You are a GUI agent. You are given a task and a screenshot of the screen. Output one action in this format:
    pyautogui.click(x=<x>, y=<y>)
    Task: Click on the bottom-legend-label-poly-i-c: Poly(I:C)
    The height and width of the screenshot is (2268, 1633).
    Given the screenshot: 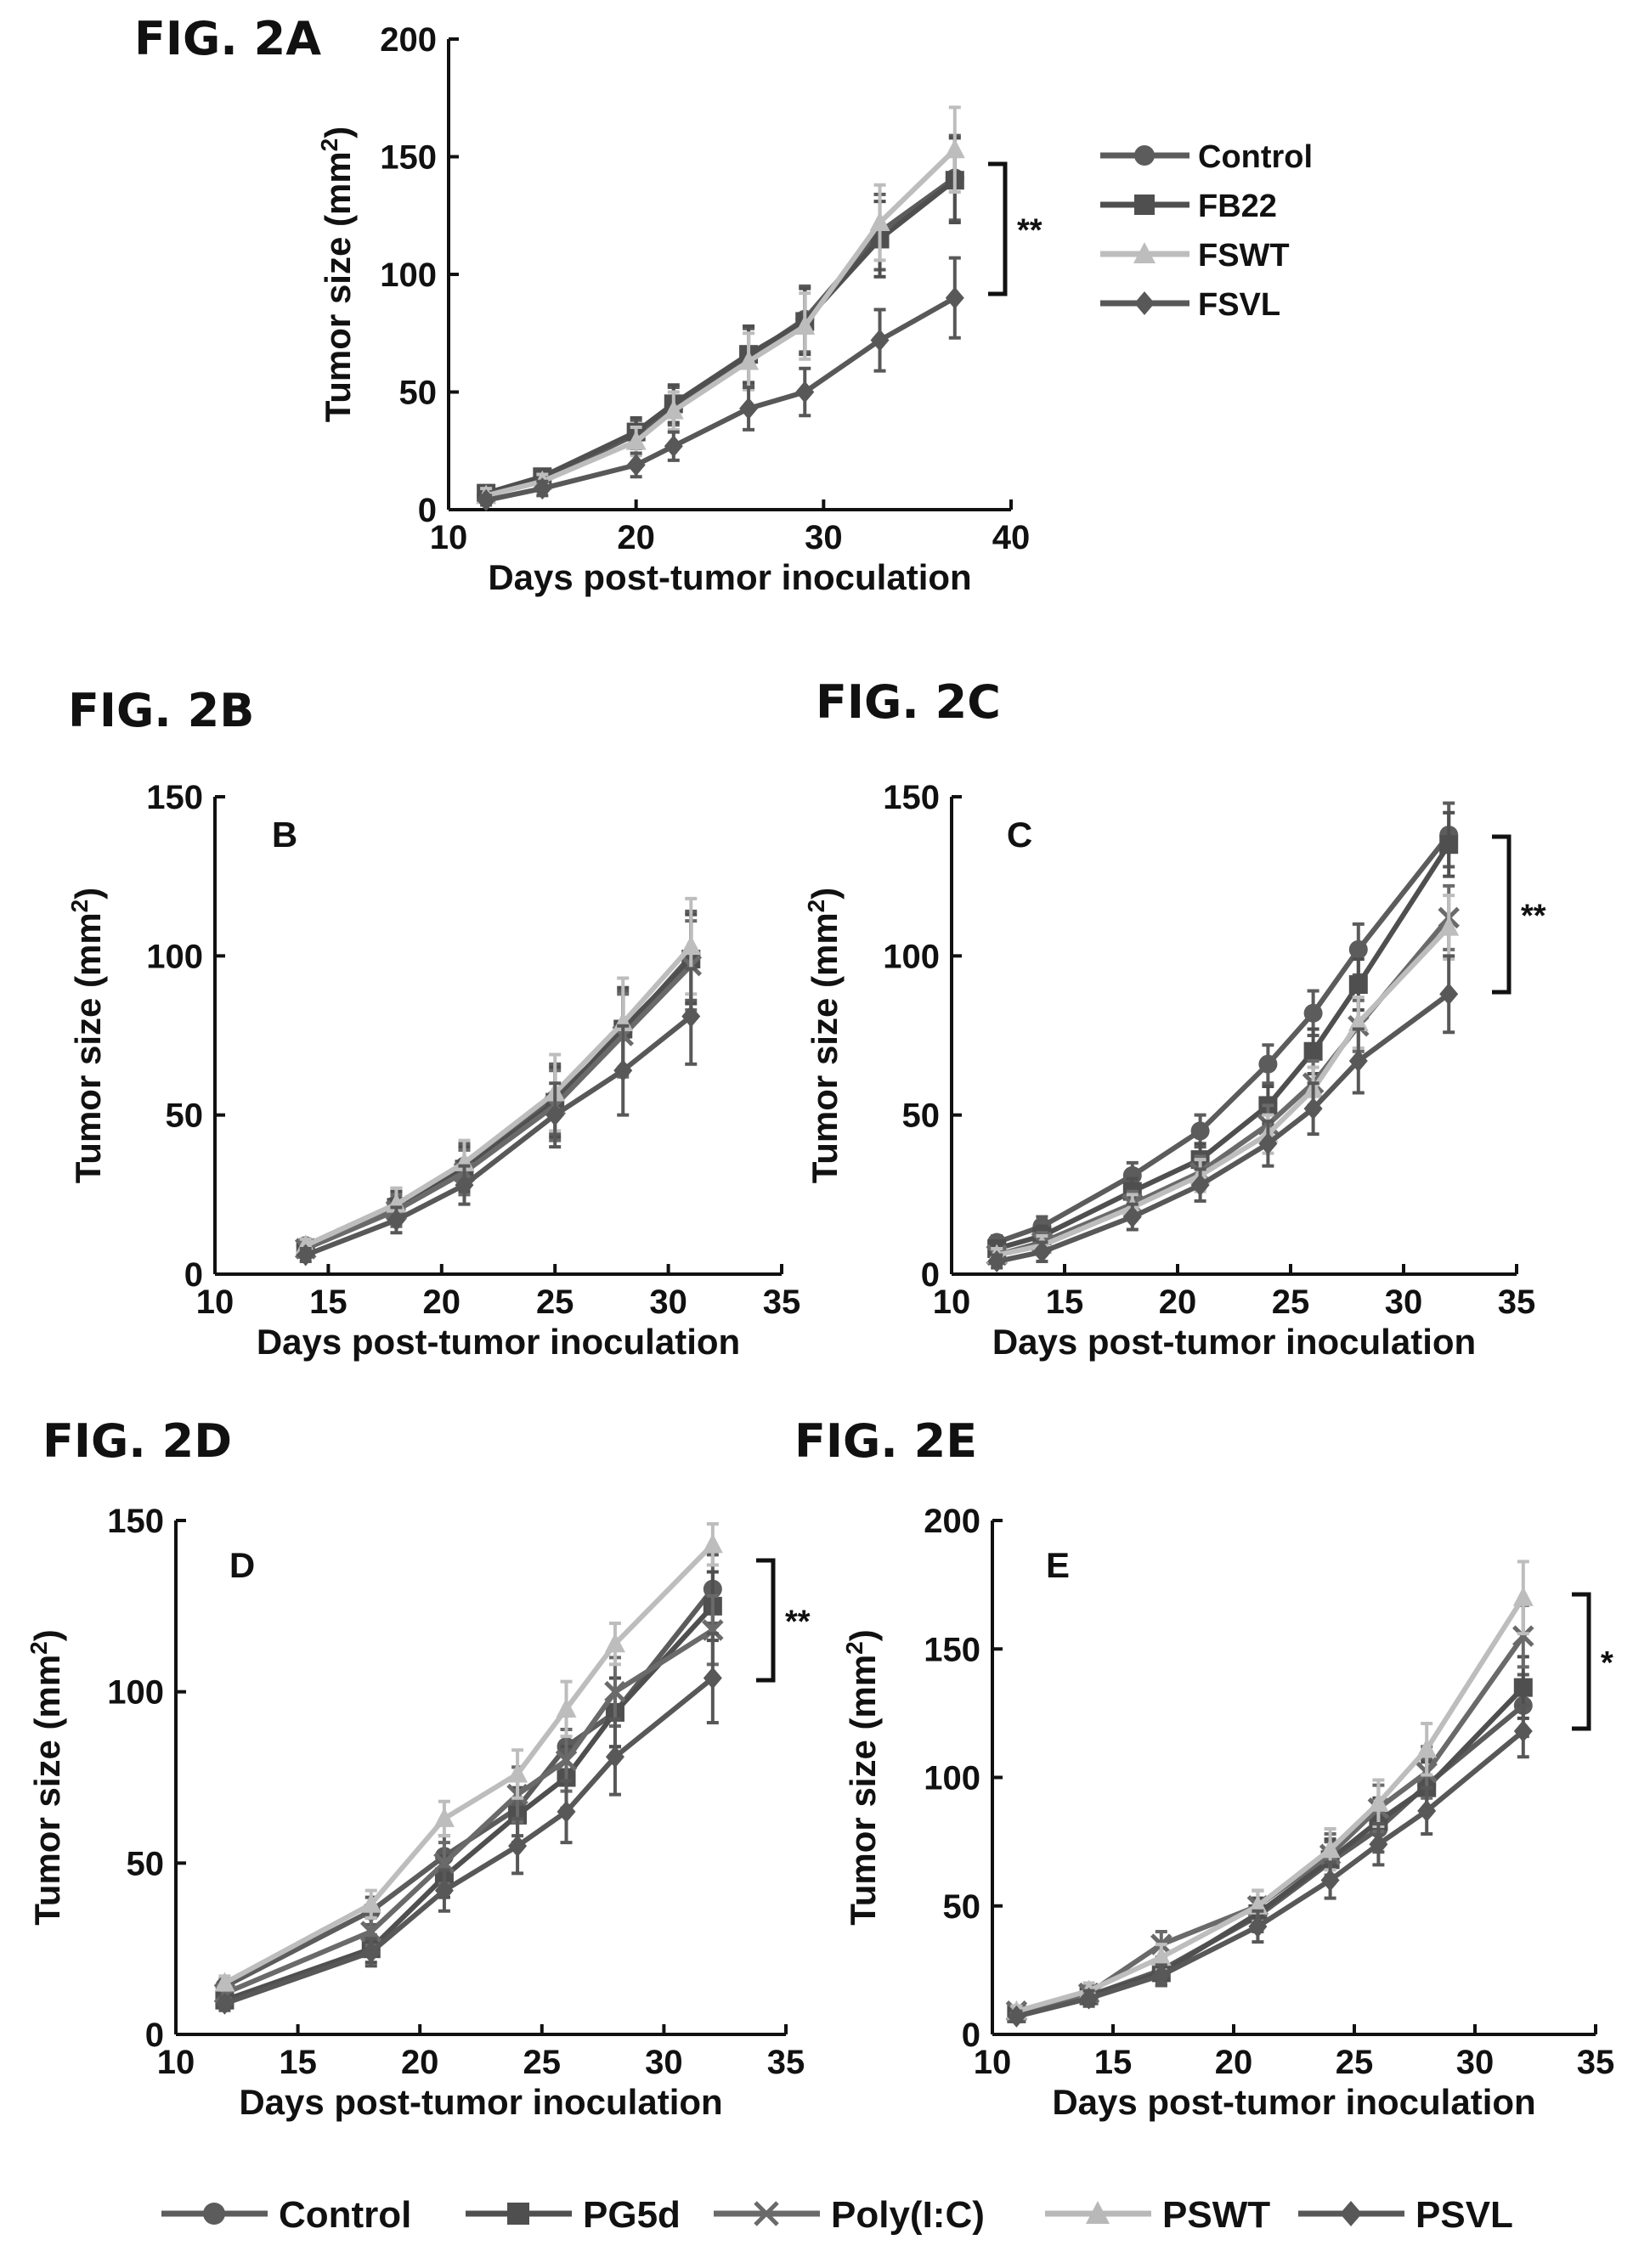 What is the action you would take?
    pyautogui.click(x=908, y=2215)
    